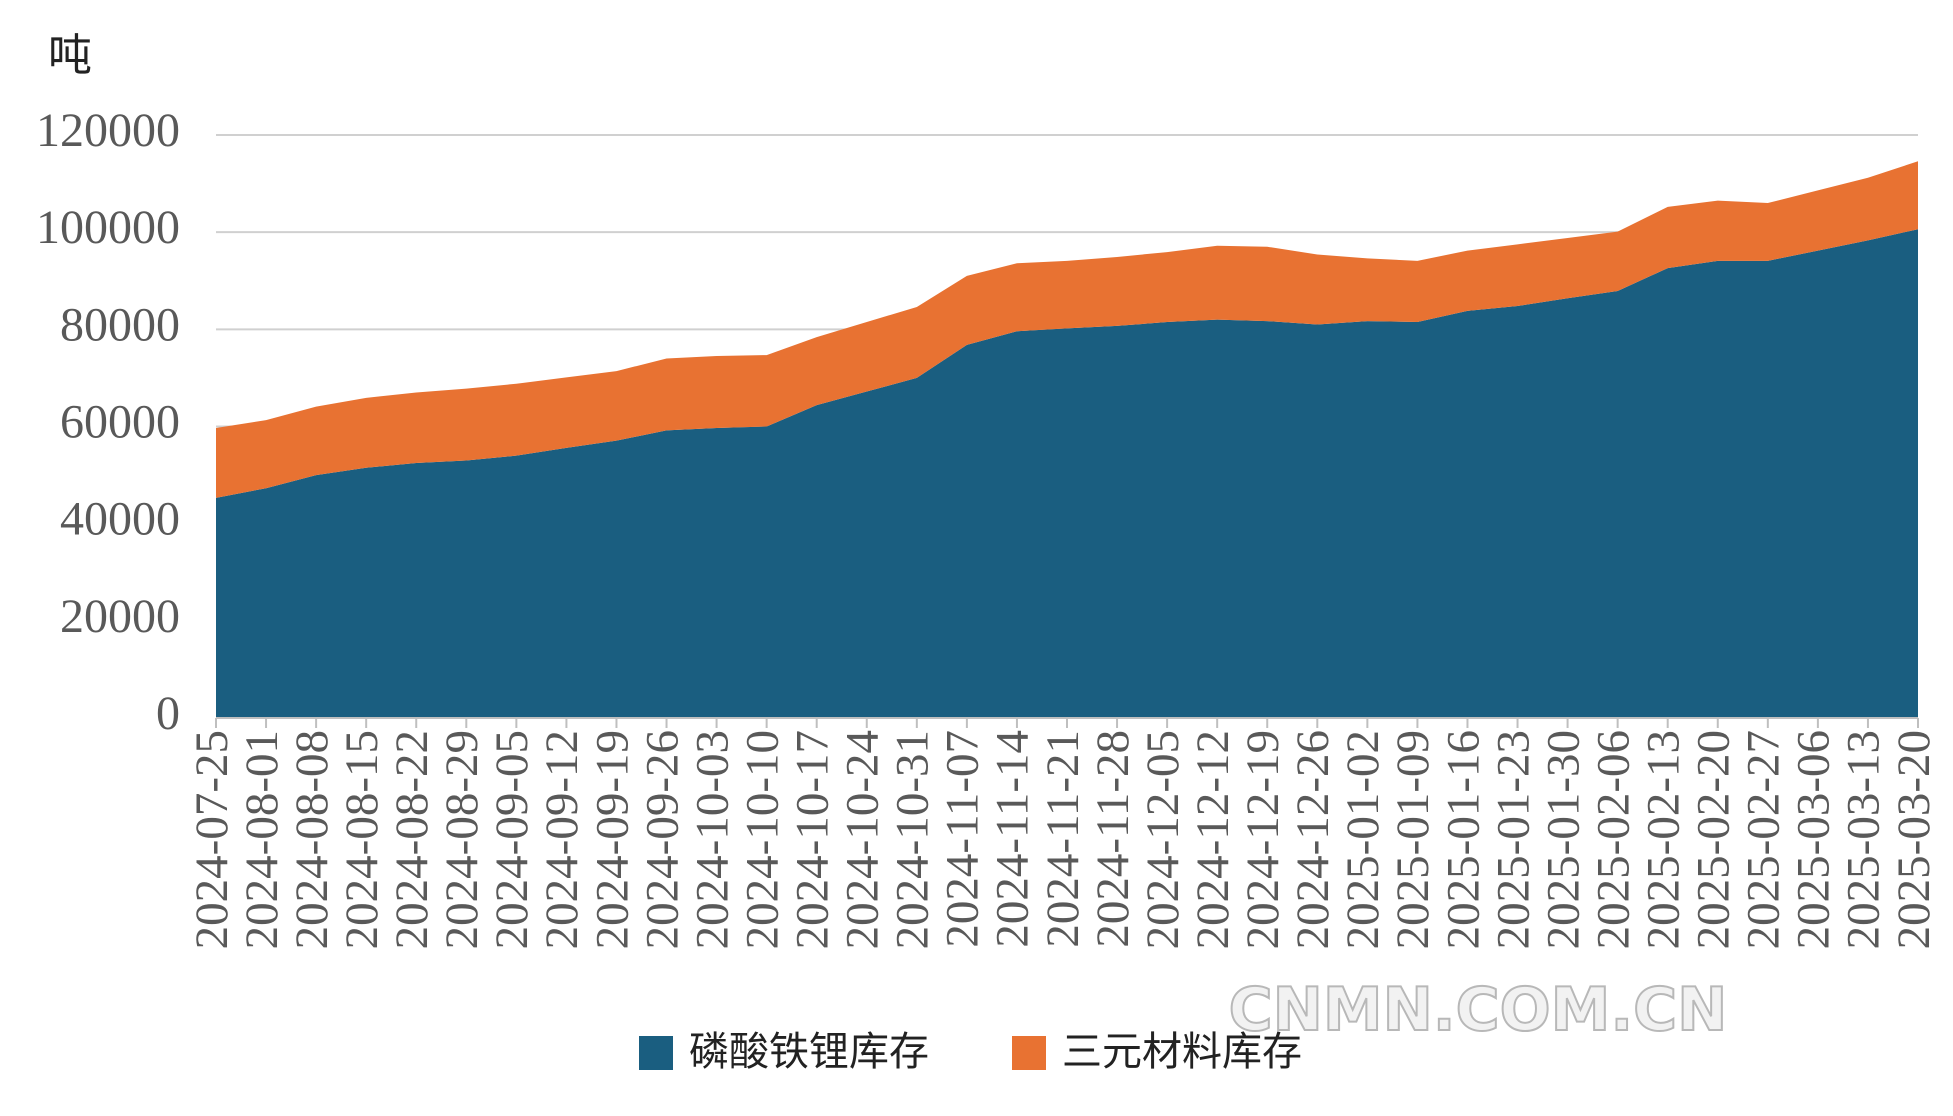 Image resolution: width=1953 pixels, height=1116 pixels. I want to click on y-tick-label: 80000, so click(120, 324).